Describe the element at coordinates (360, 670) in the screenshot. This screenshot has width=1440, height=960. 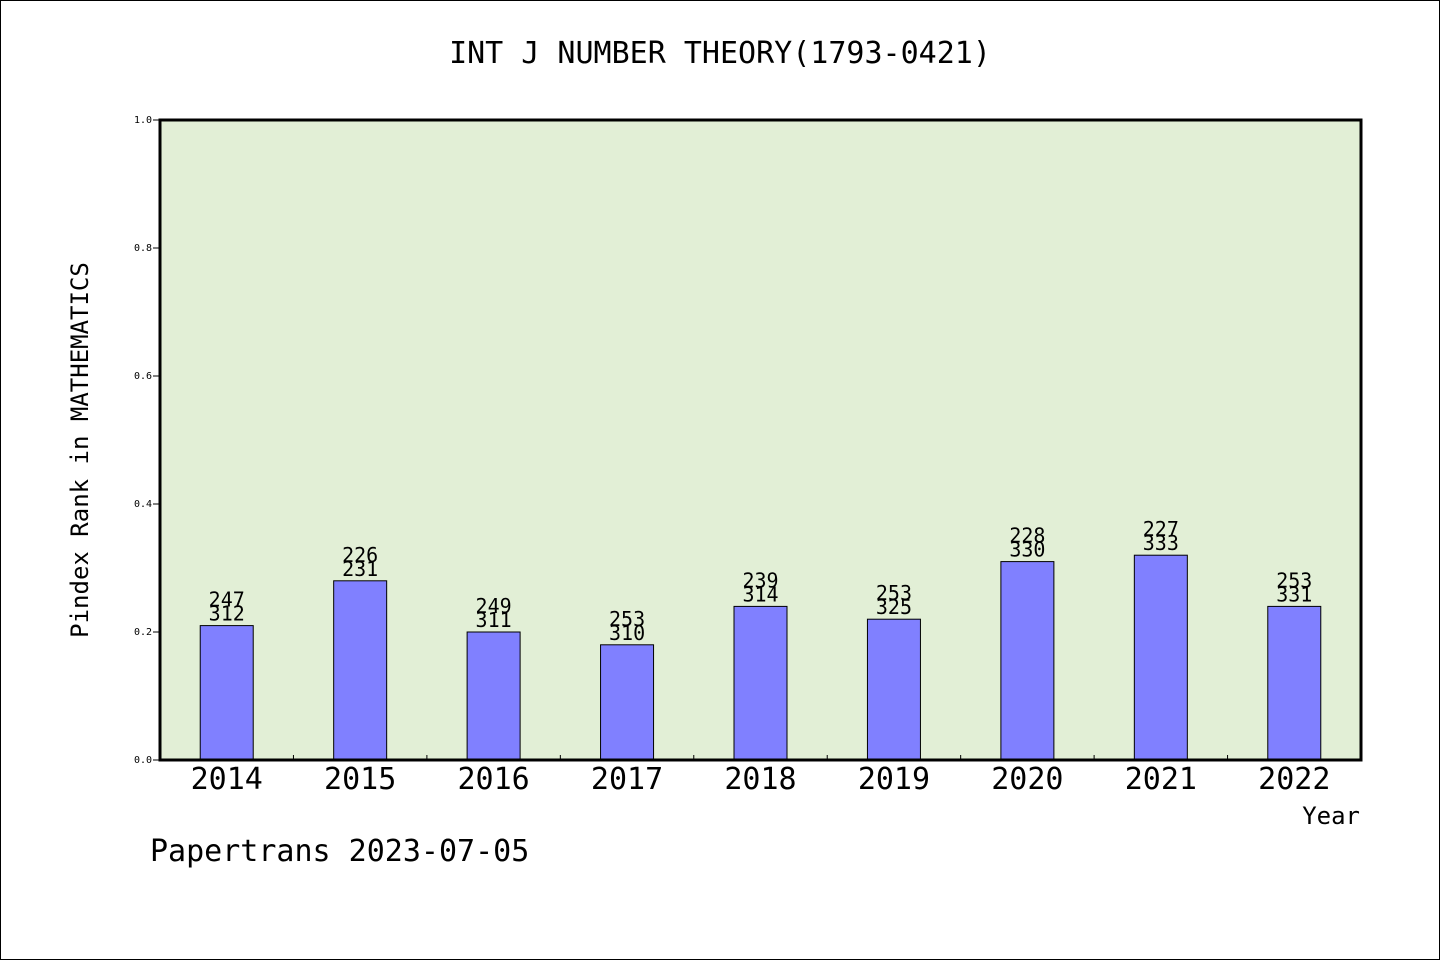
I see `bar-2015` at that location.